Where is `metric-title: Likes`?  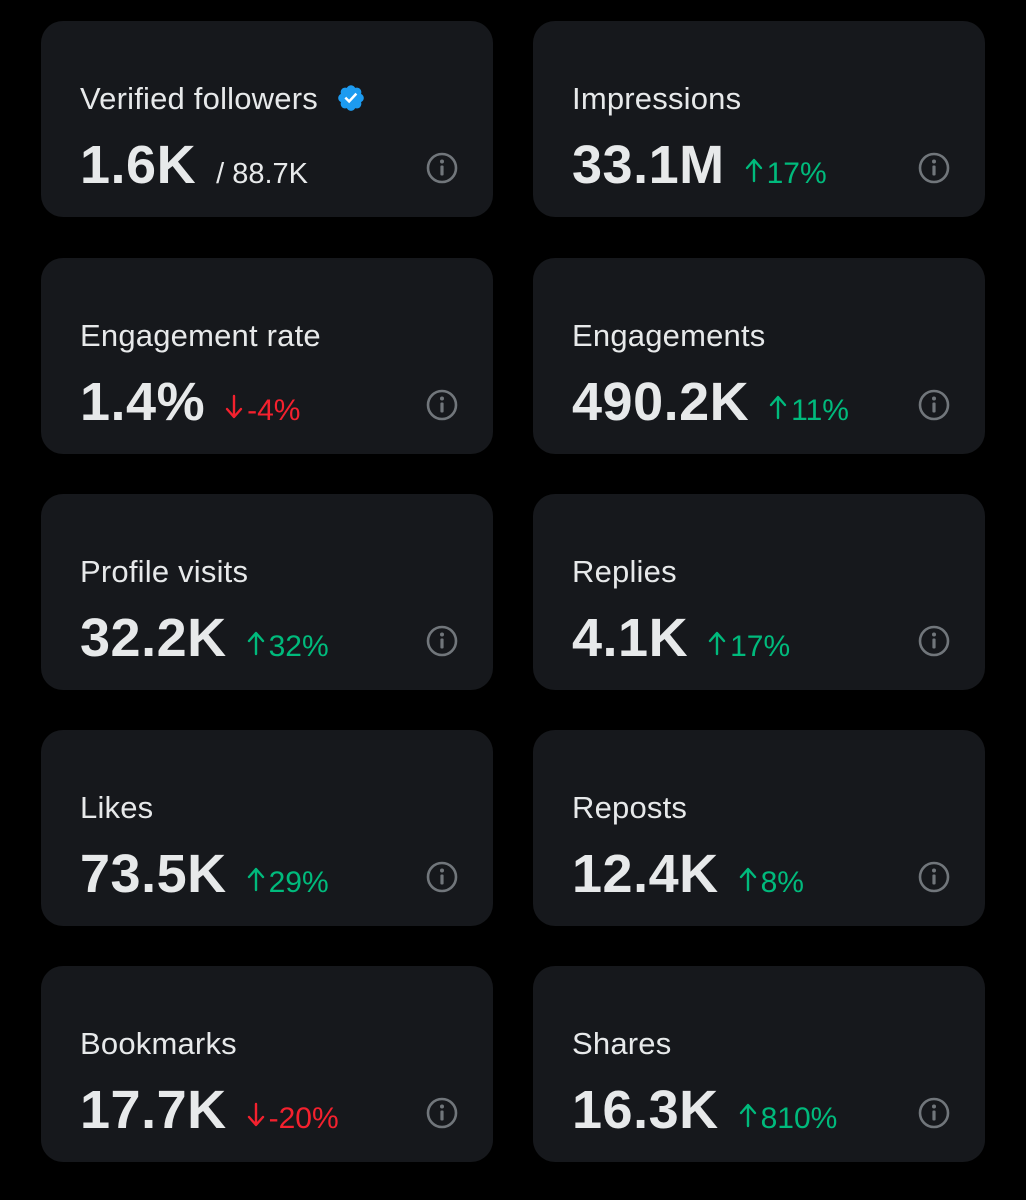 metric-title: Likes is located at coordinates (117, 807).